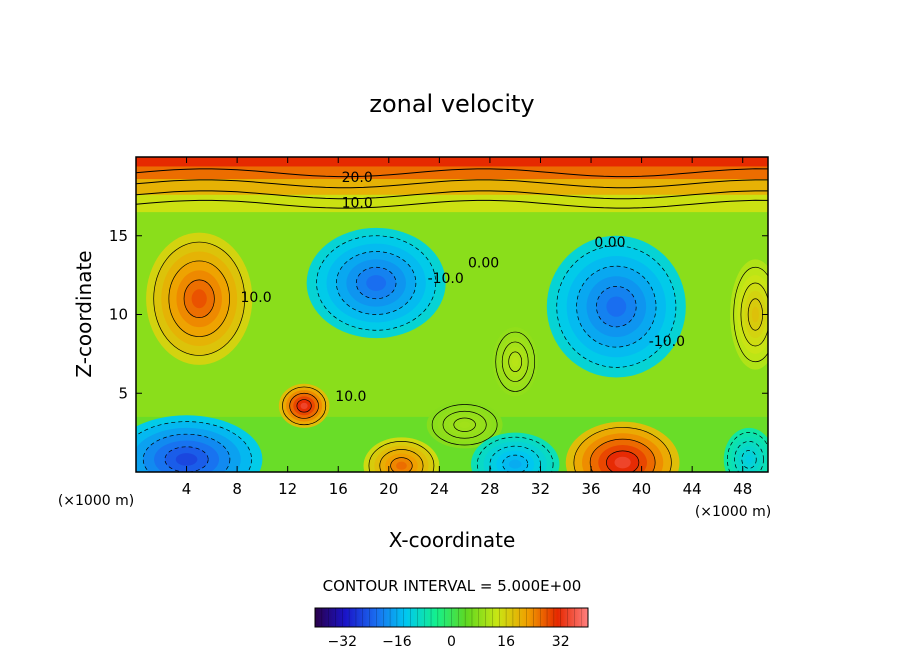 This screenshot has height=654, width=904. I want to click on y-tick-label: 10, so click(118, 315).